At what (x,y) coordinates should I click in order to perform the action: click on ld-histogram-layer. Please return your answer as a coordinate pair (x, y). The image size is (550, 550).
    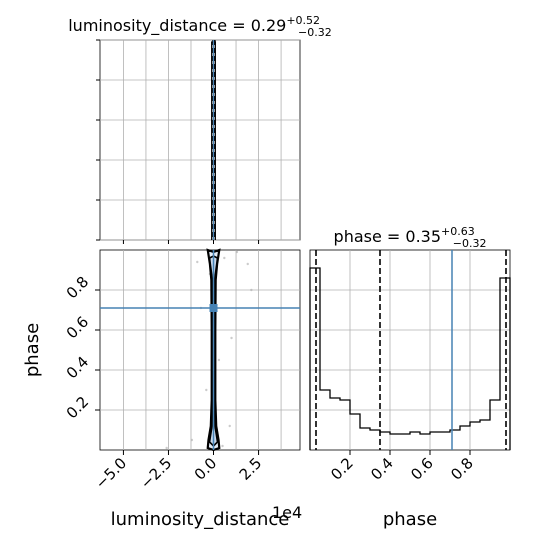
    Looking at the image, I should click on (200, 140).